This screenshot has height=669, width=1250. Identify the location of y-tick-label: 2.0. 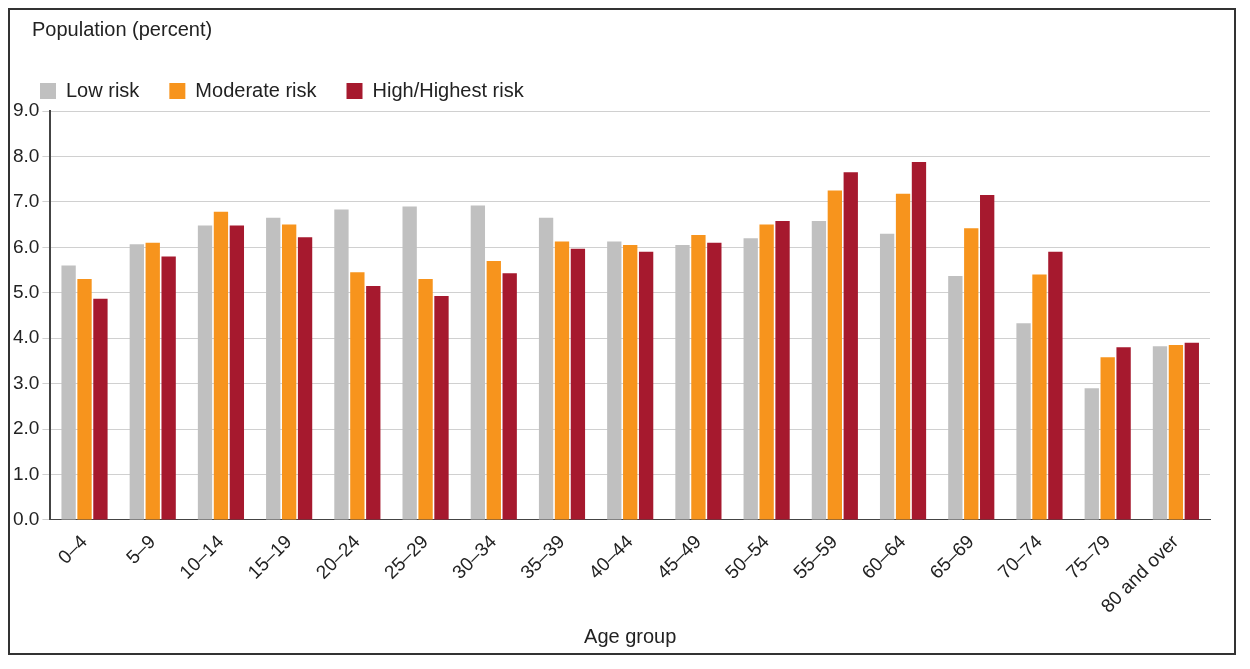
(26, 428).